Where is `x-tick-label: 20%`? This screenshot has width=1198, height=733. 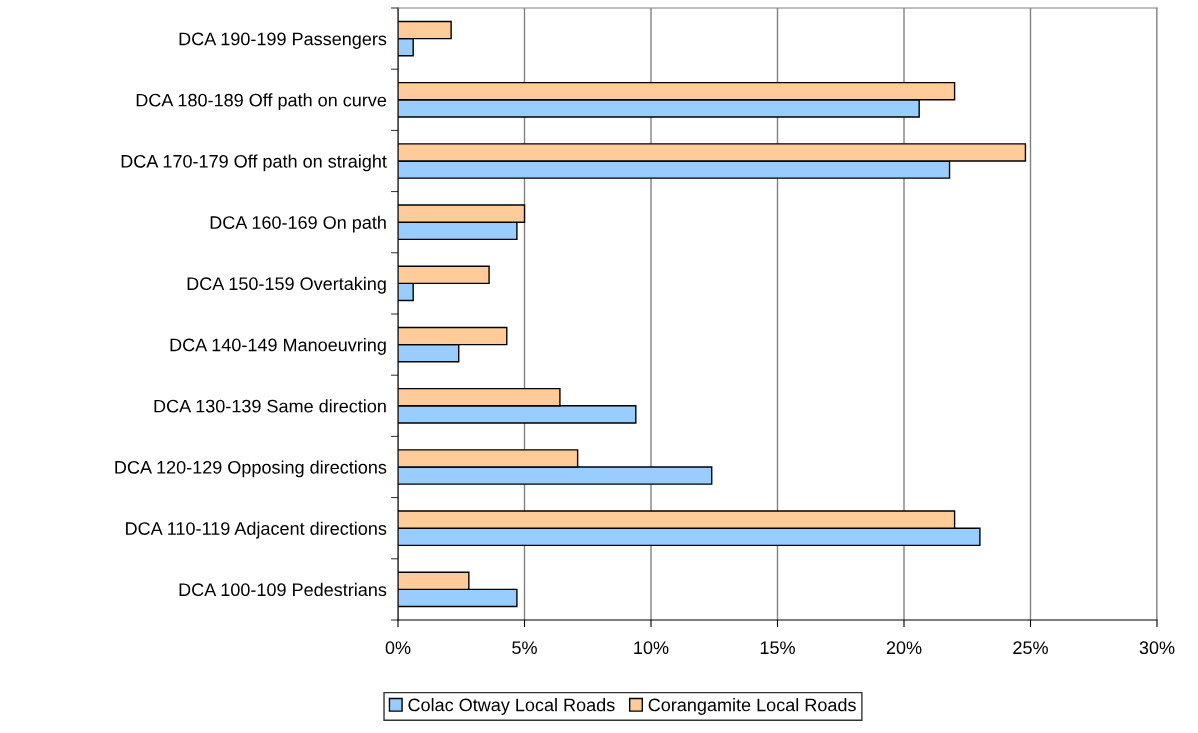 x-tick-label: 20% is located at coordinates (904, 648).